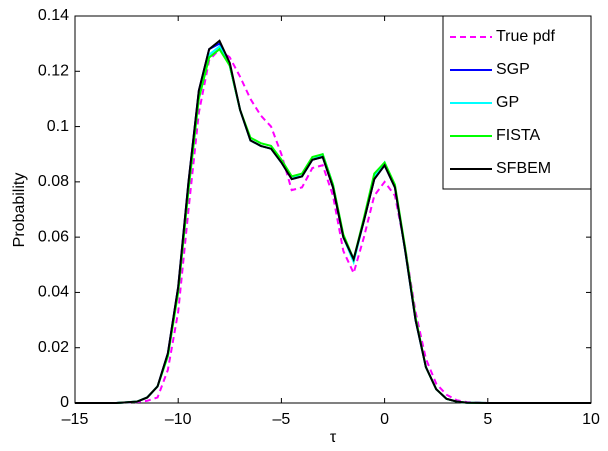  Describe the element at coordinates (53, 292) in the screenshot. I see `y-tick-label: 0.04` at that location.